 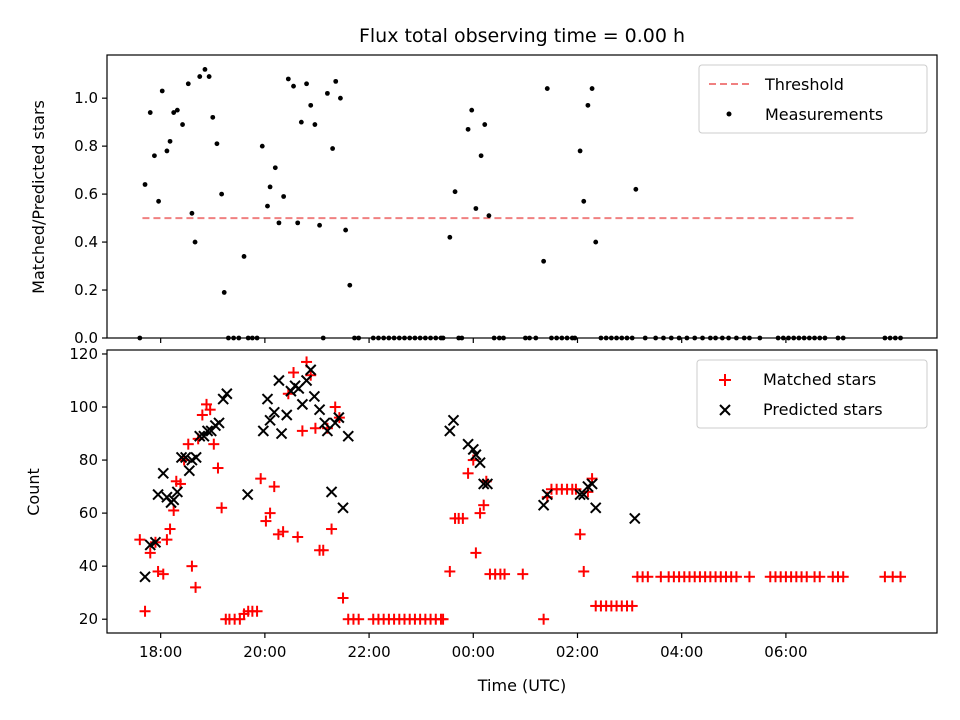 I want to click on y-tick-label: 0.0, so click(x=86, y=338).